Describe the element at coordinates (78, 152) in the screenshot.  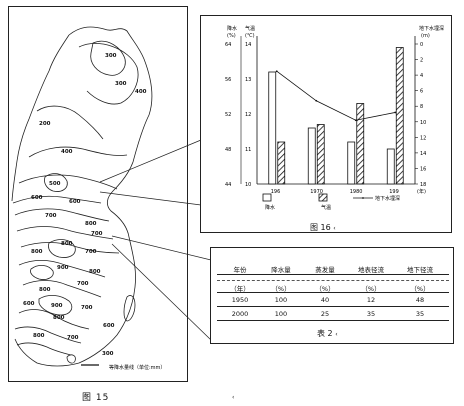
I see `contour-400-mid` at that location.